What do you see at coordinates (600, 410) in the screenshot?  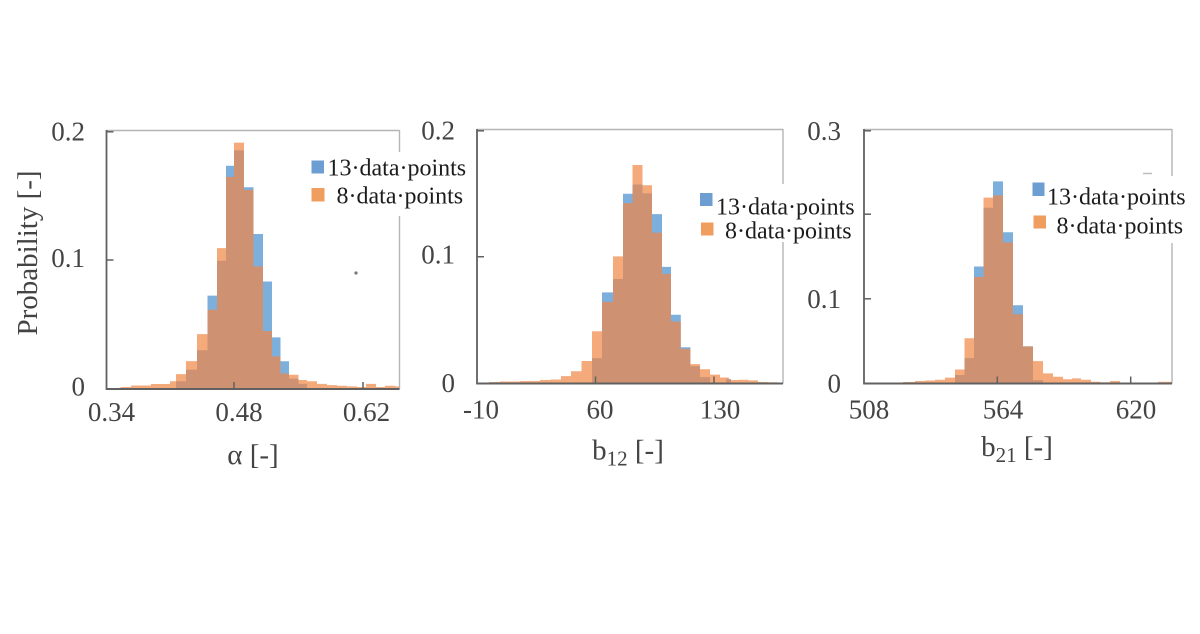 I see `svg-text: 60` at bounding box center [600, 410].